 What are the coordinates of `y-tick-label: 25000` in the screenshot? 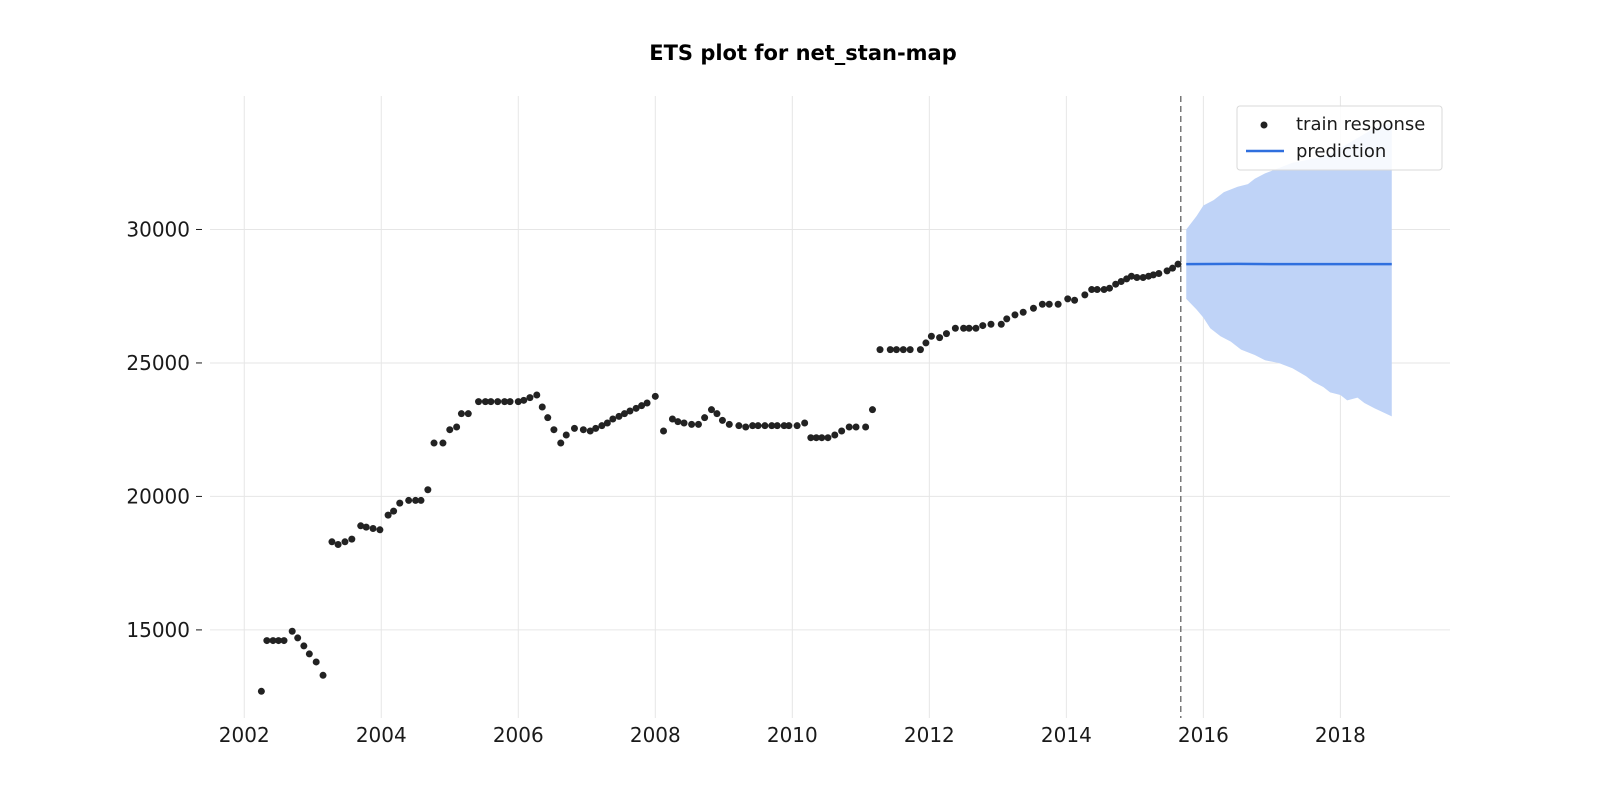 It's located at (158, 363).